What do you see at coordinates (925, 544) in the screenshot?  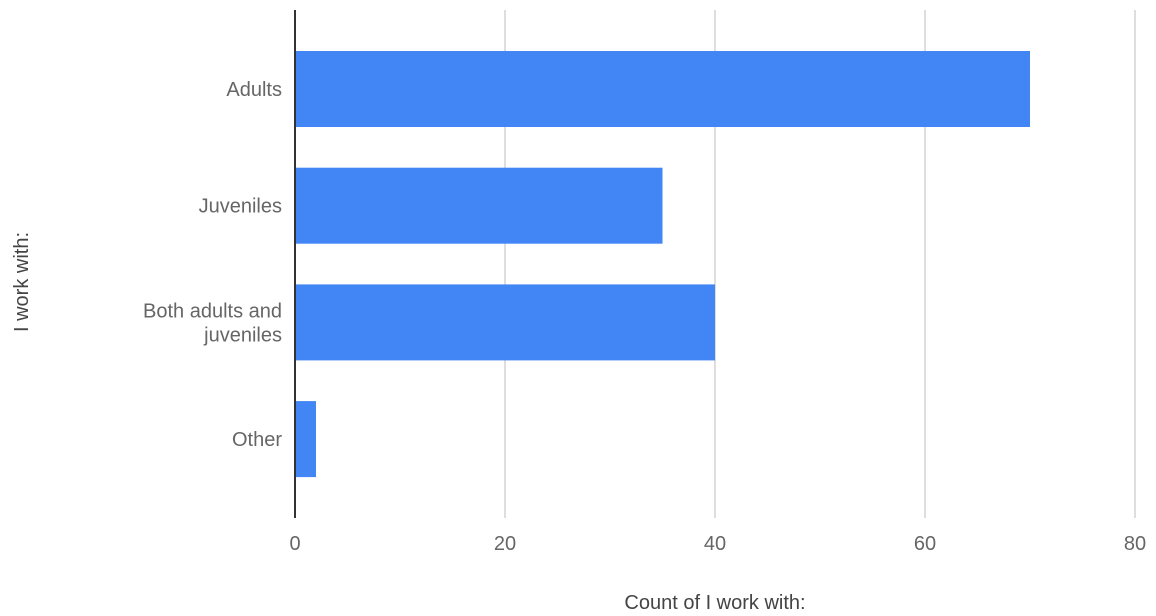 I see `x-tick-label: 60` at bounding box center [925, 544].